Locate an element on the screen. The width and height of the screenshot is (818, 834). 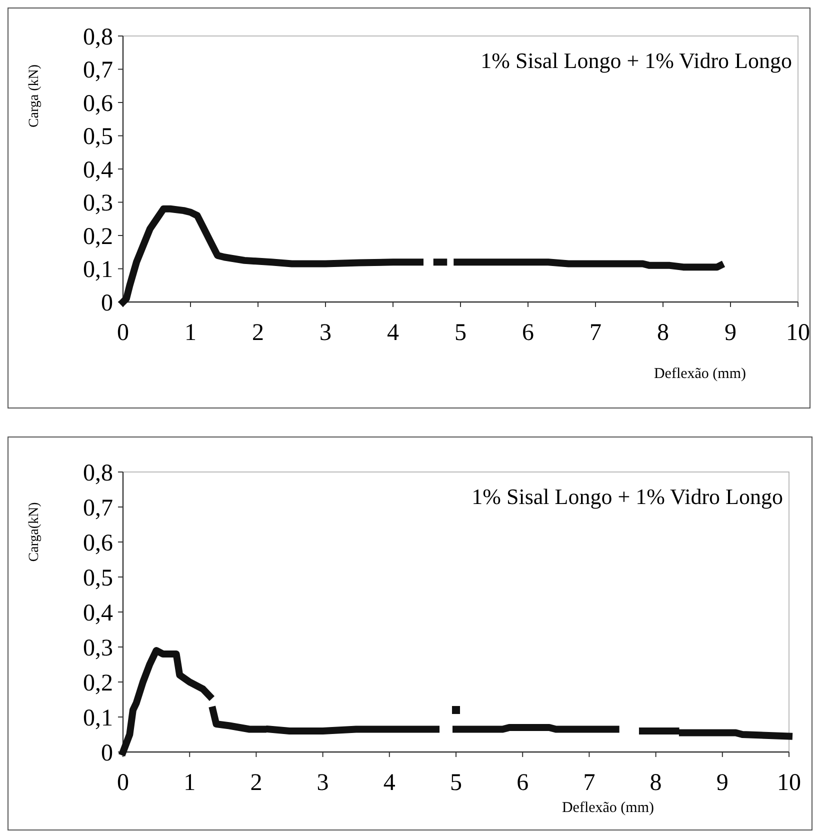
y-axis-title: Carga(kN) is located at coordinates (34, 532).